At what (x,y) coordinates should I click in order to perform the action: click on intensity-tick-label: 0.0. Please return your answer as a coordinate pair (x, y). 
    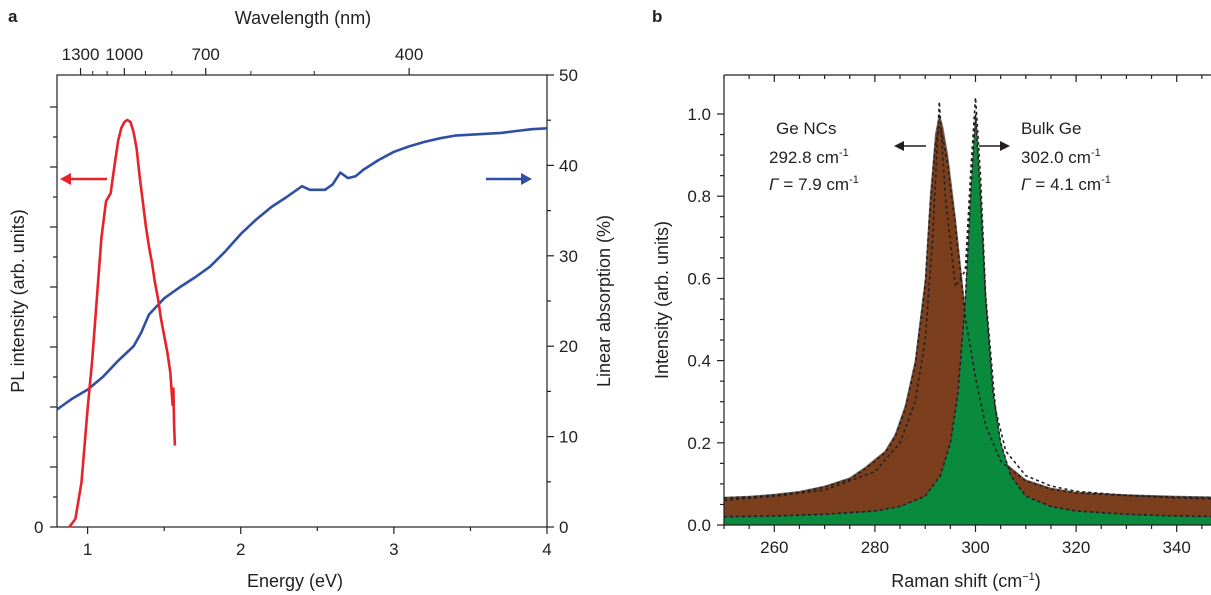
    Looking at the image, I should click on (699, 525).